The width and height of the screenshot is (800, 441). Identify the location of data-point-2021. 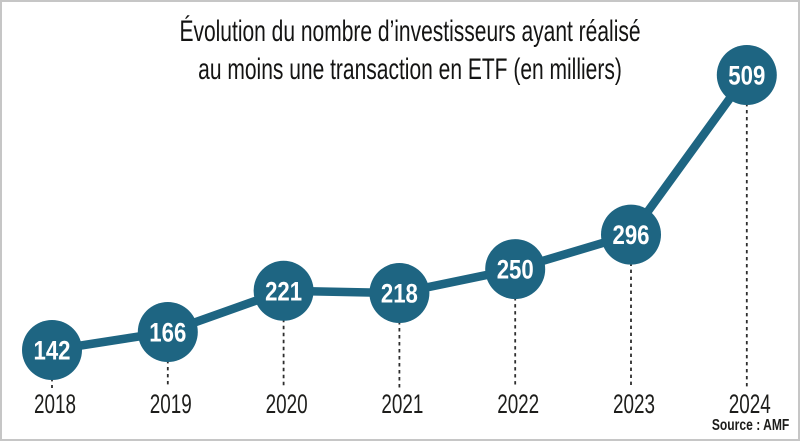
(399, 293).